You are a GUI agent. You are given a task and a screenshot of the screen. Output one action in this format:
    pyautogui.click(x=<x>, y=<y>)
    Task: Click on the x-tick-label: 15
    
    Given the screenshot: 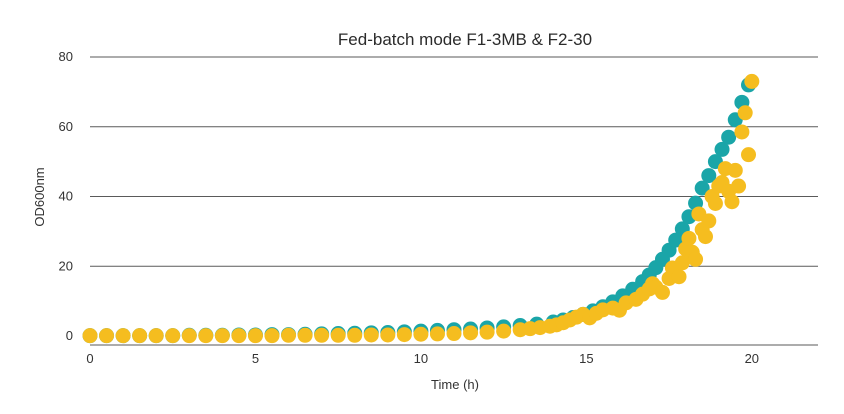 What is the action you would take?
    pyautogui.click(x=586, y=358)
    